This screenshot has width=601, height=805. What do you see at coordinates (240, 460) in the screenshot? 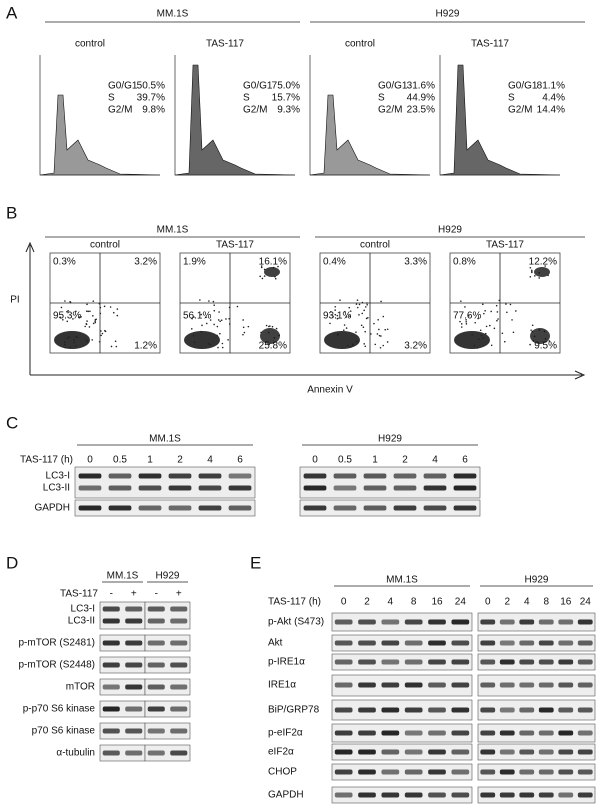
I see `lane-label: 6` at bounding box center [240, 460].